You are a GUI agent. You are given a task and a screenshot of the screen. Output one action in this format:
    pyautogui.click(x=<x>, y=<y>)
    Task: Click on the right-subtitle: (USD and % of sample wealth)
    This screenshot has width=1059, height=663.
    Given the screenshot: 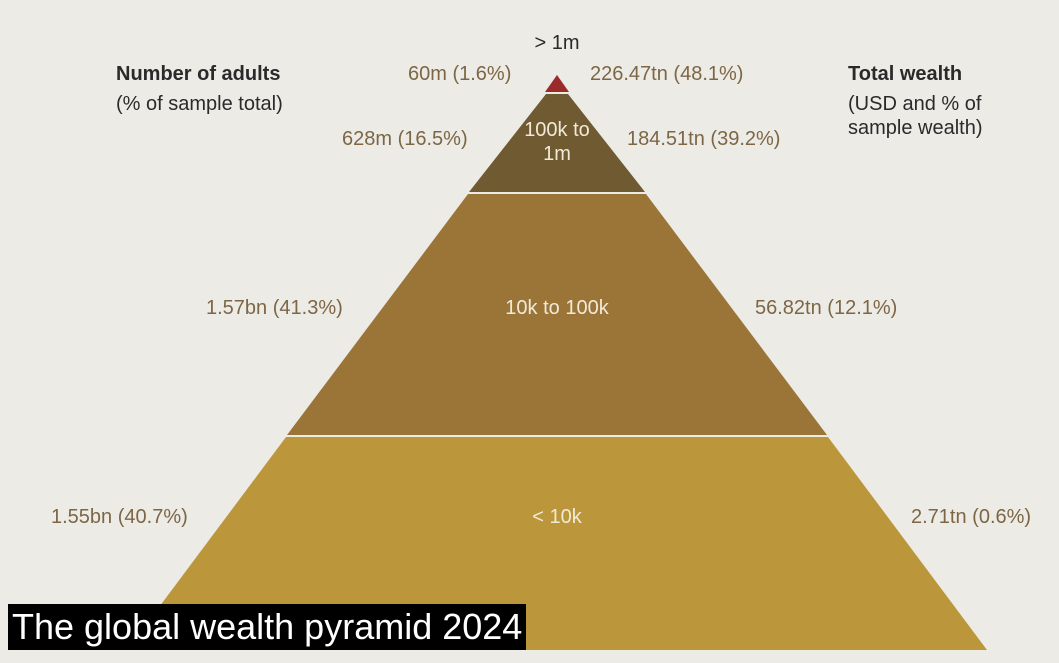 What is the action you would take?
    pyautogui.click(x=915, y=116)
    